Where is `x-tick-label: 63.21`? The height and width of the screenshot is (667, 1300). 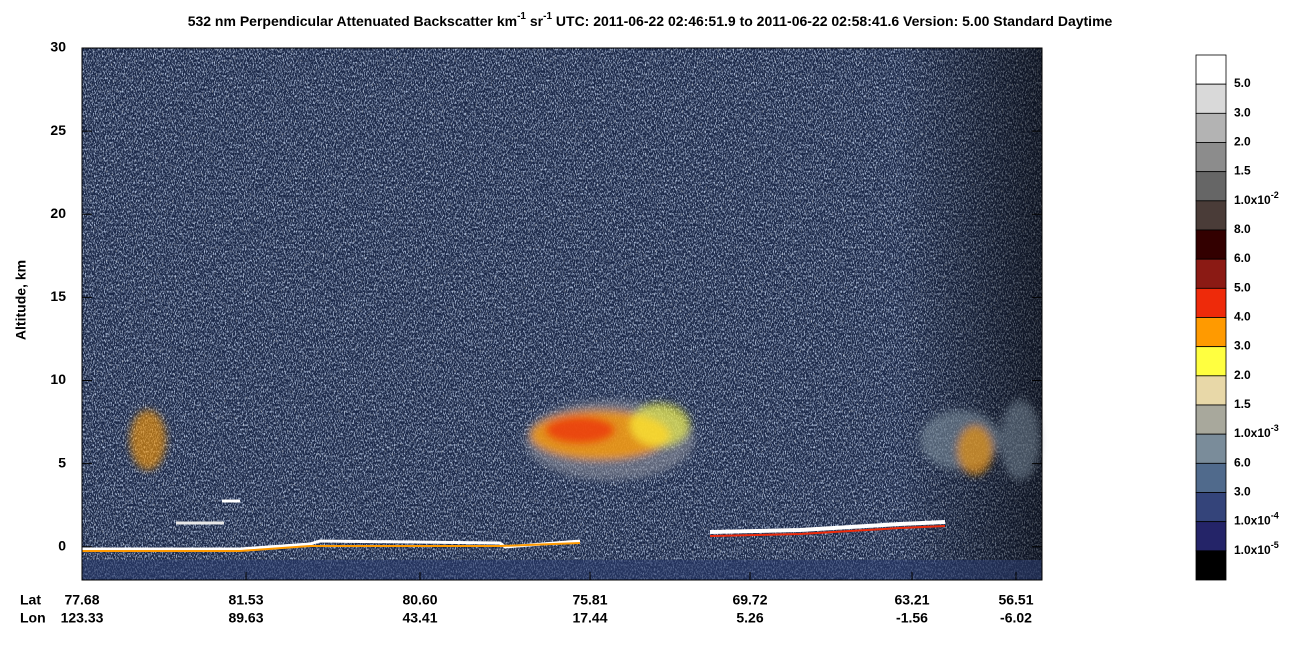
x-tick-label: 63.21 is located at coordinates (911, 600).